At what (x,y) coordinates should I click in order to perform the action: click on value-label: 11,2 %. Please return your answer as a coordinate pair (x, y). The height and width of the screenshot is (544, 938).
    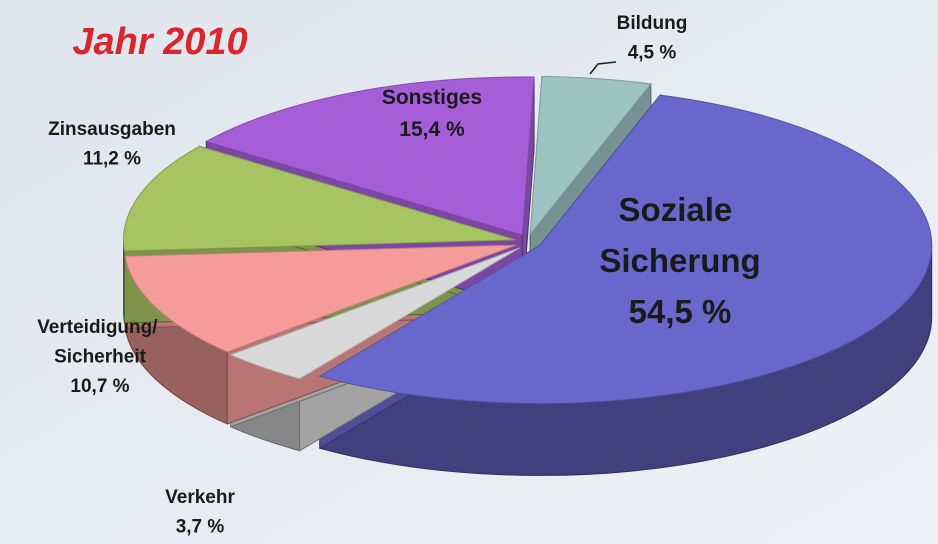
    Looking at the image, I should click on (112, 158).